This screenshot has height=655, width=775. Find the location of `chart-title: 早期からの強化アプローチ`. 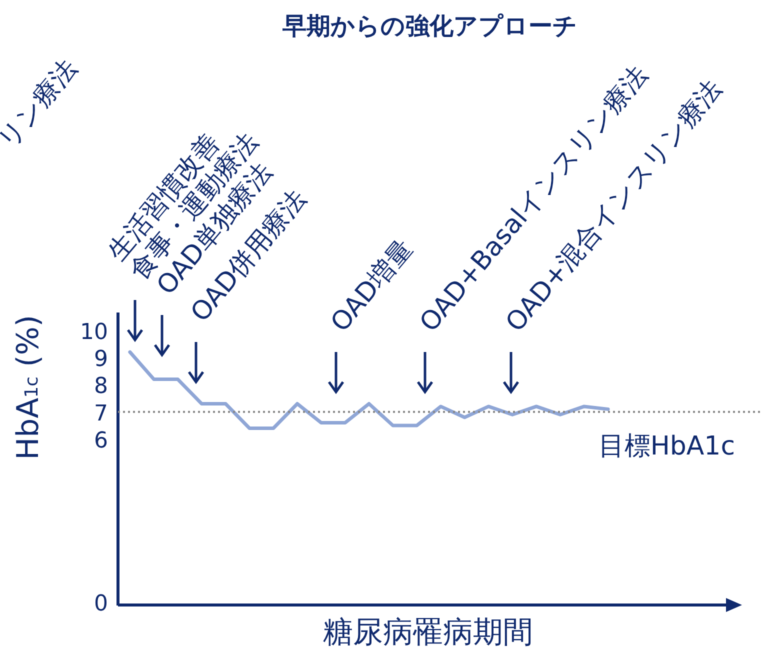

chart-title: 早期からの強化アプローチ is located at coordinates (430, 26).